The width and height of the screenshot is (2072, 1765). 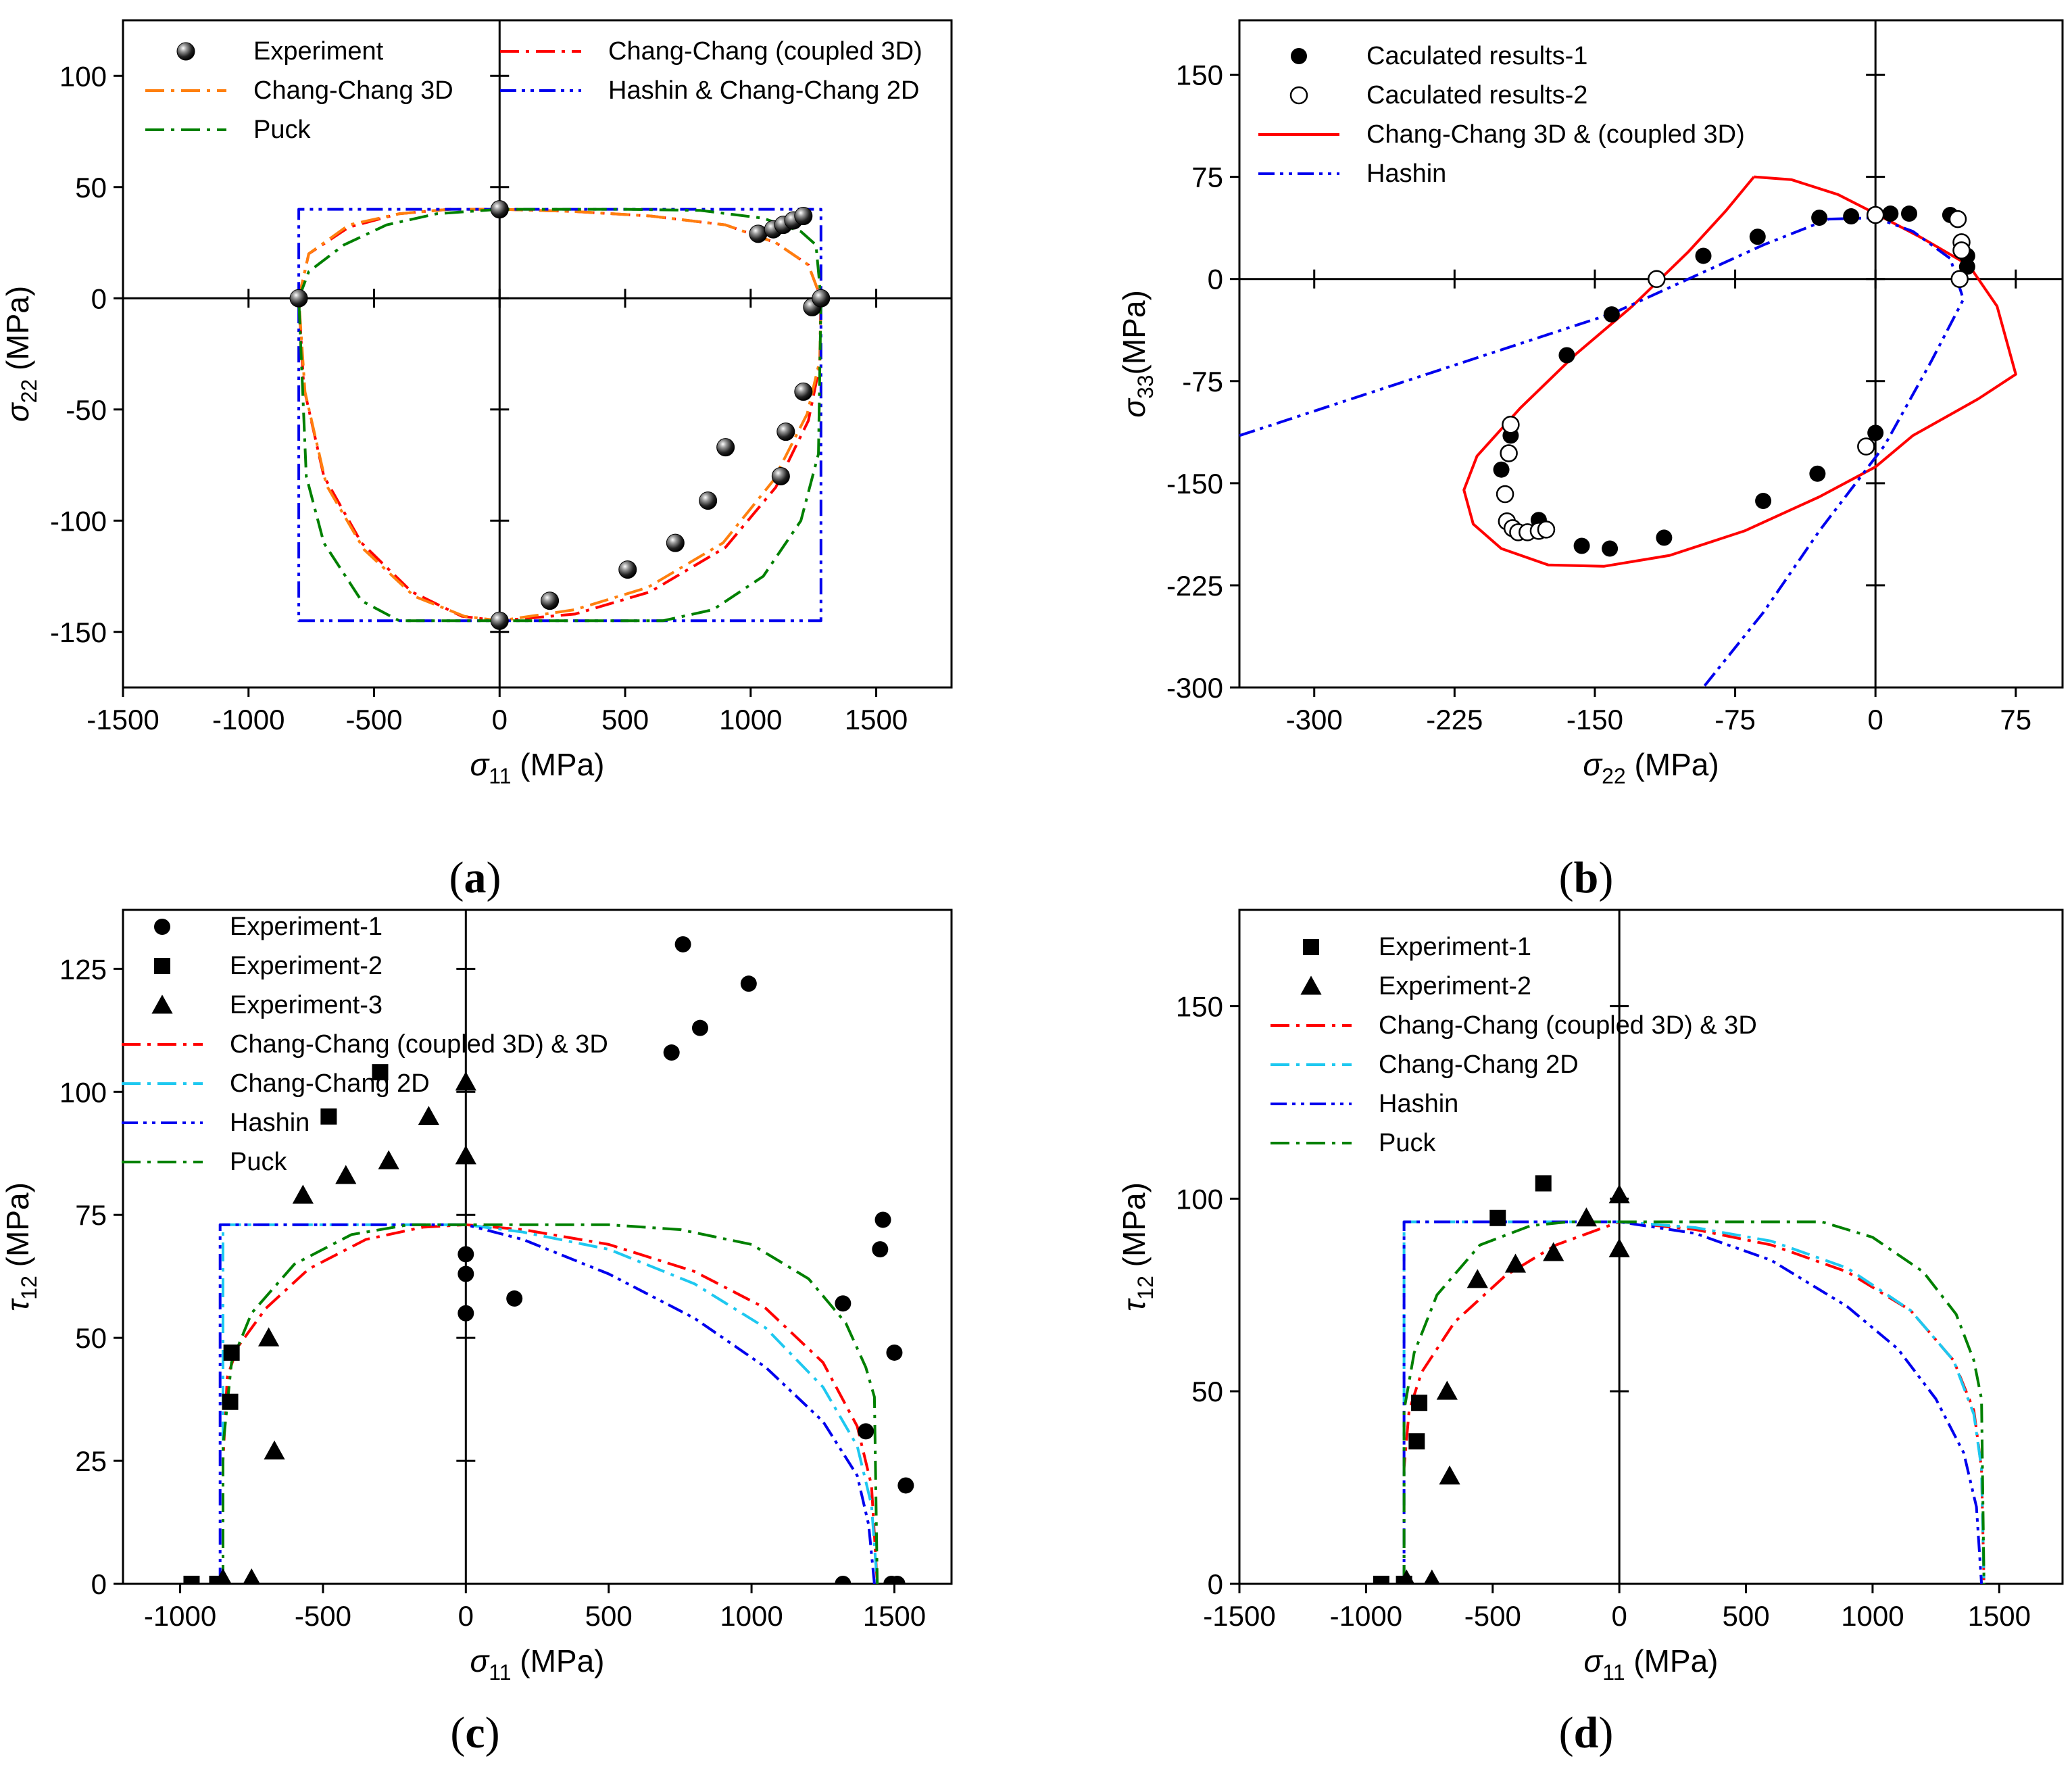 What do you see at coordinates (268, 927) in the screenshot?
I see `legend-item: Experiment-1` at bounding box center [268, 927].